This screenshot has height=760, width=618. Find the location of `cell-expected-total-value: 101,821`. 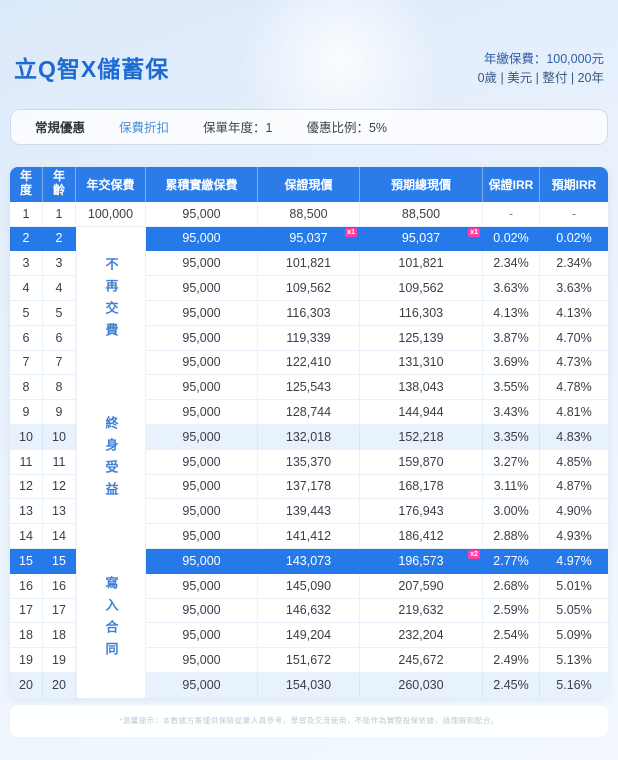

cell-expected-total-value: 101,821 is located at coordinates (421, 264).